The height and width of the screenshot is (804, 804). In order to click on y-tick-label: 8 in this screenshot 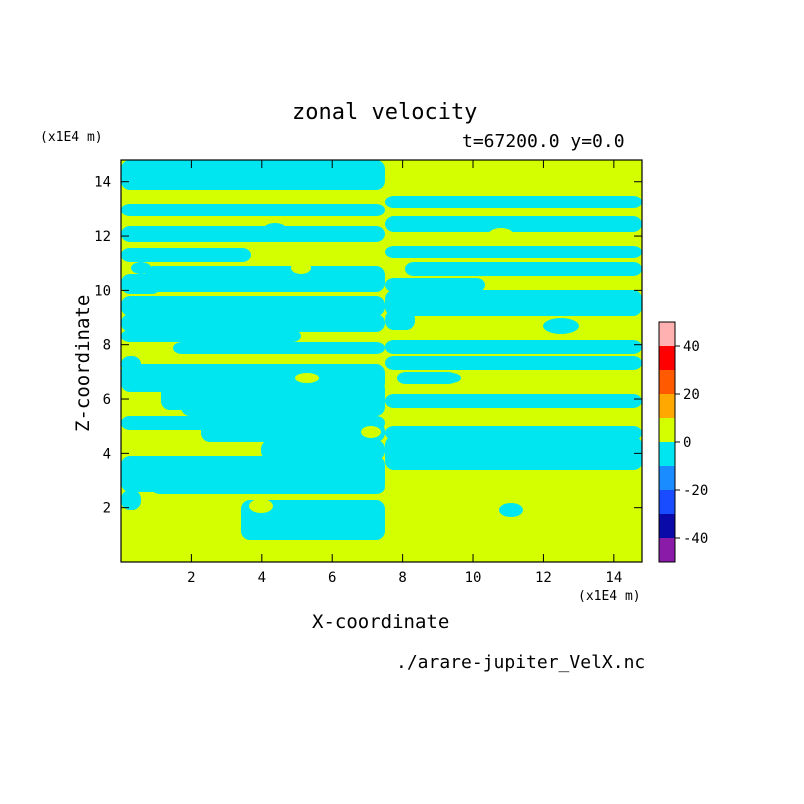, I will do `click(107, 346)`.